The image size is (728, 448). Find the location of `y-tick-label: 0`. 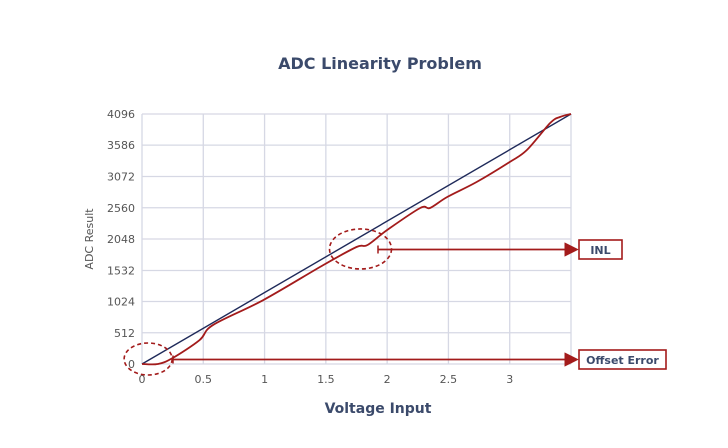

y-tick-label: 0 is located at coordinates (131, 364).